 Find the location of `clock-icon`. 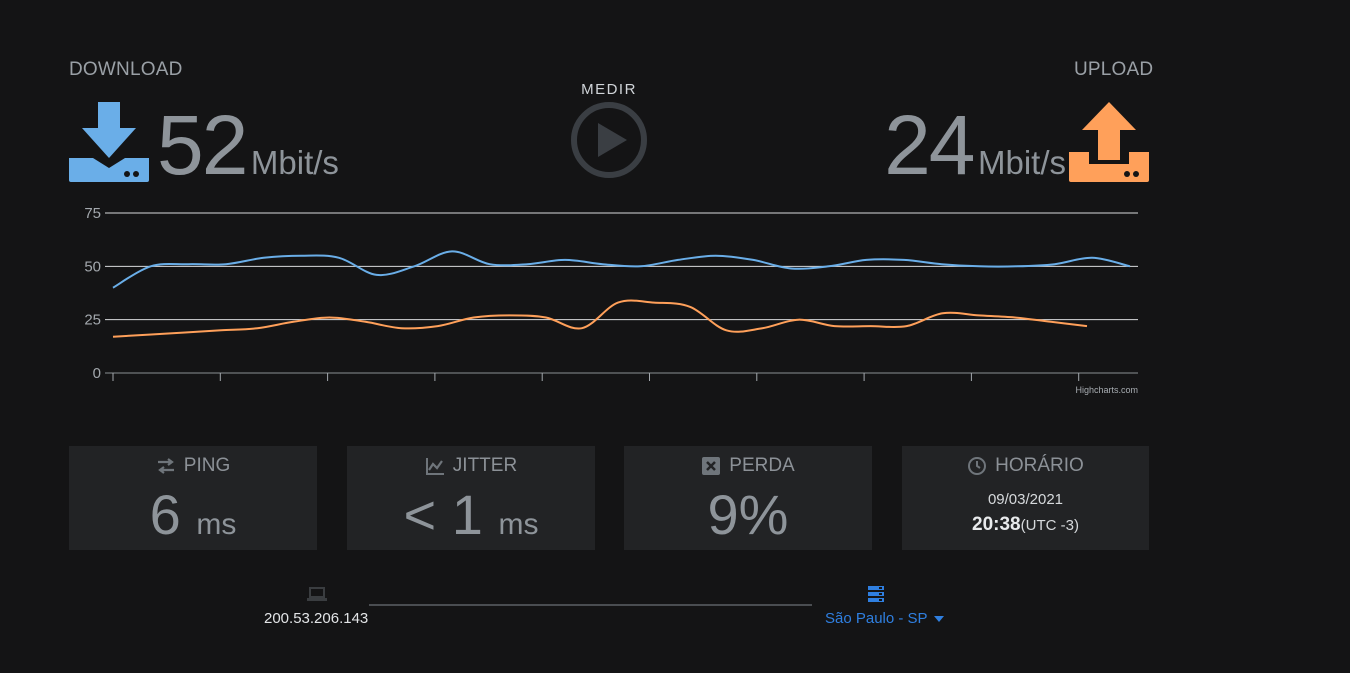

clock-icon is located at coordinates (977, 466).